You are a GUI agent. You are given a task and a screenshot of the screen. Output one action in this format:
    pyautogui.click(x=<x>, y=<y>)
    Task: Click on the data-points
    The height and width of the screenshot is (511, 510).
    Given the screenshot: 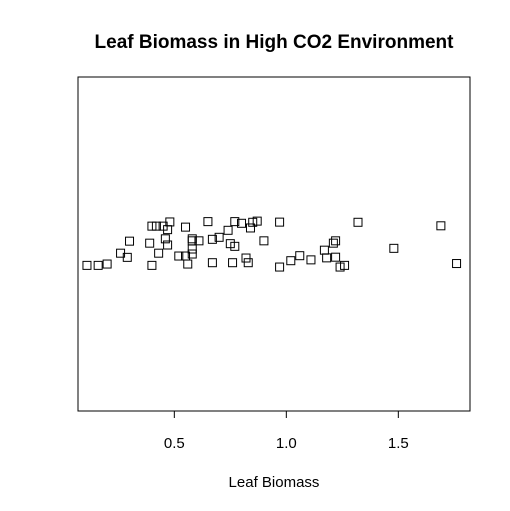 What is the action you would take?
    pyautogui.click(x=272, y=244)
    